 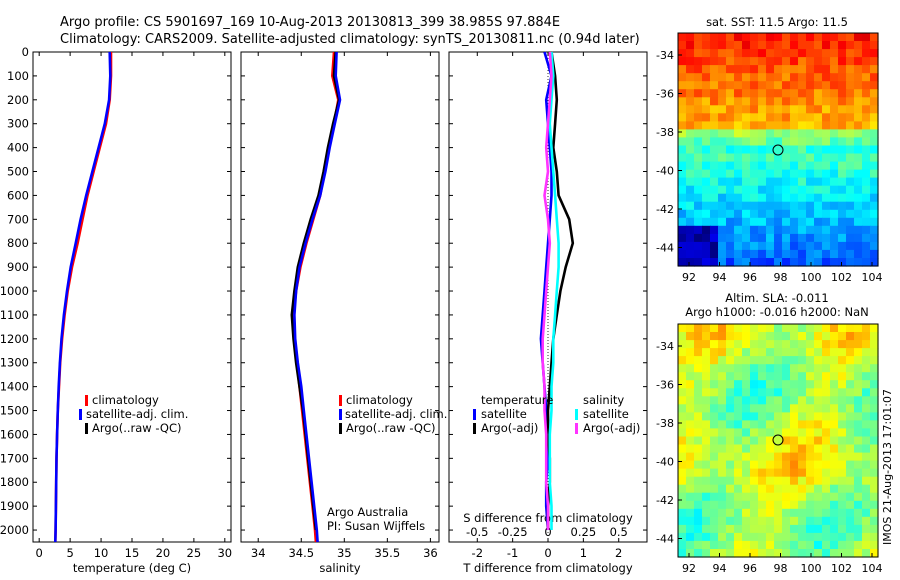 I want to click on legend-label-satellite-adj: satellite-adj. clim., so click(x=137, y=414).